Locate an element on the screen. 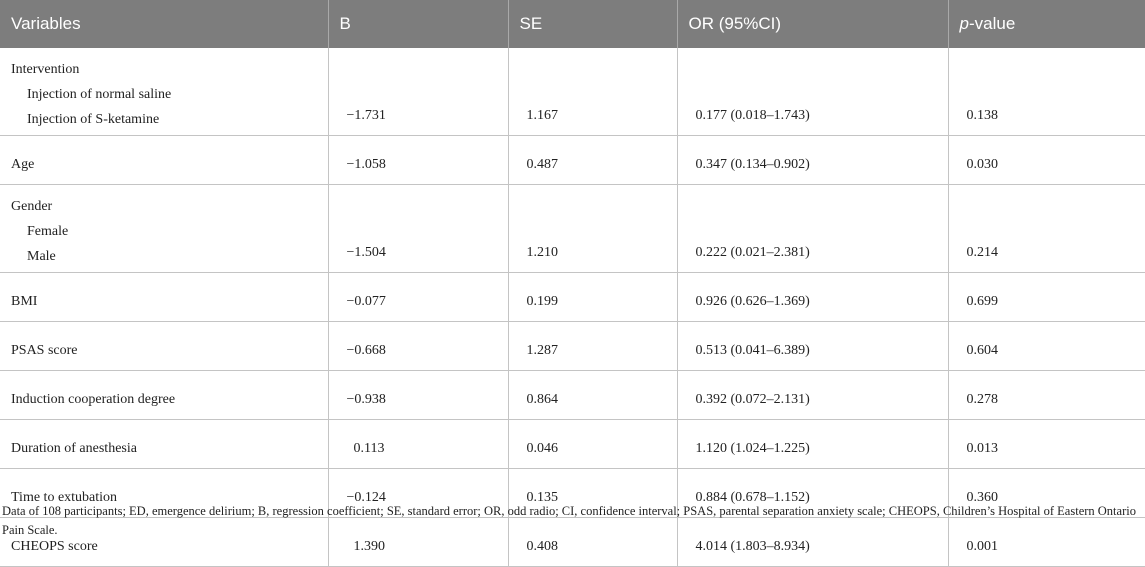 The width and height of the screenshot is (1145, 567). cell-variable: PSAS score is located at coordinates (164, 346).